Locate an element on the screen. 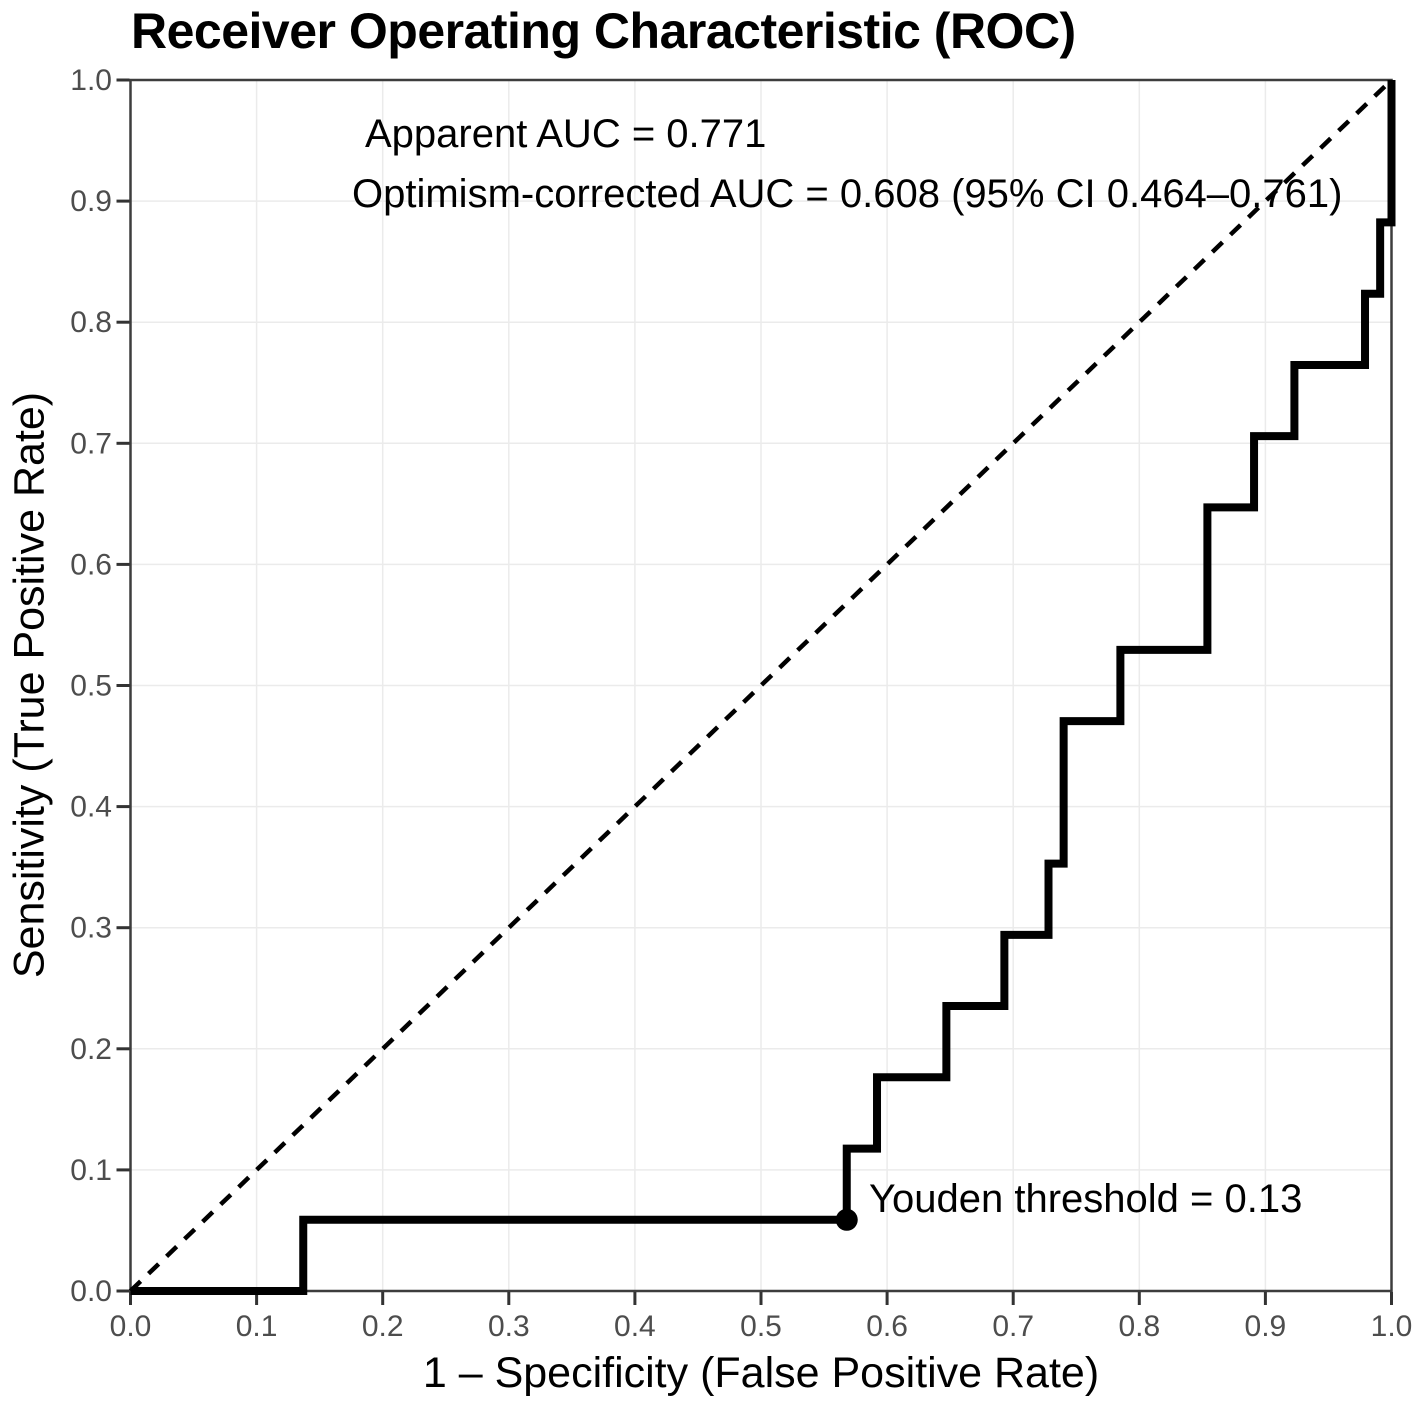 The width and height of the screenshot is (1417, 1408). x-tick-label: 0.3 is located at coordinates (509, 1326).